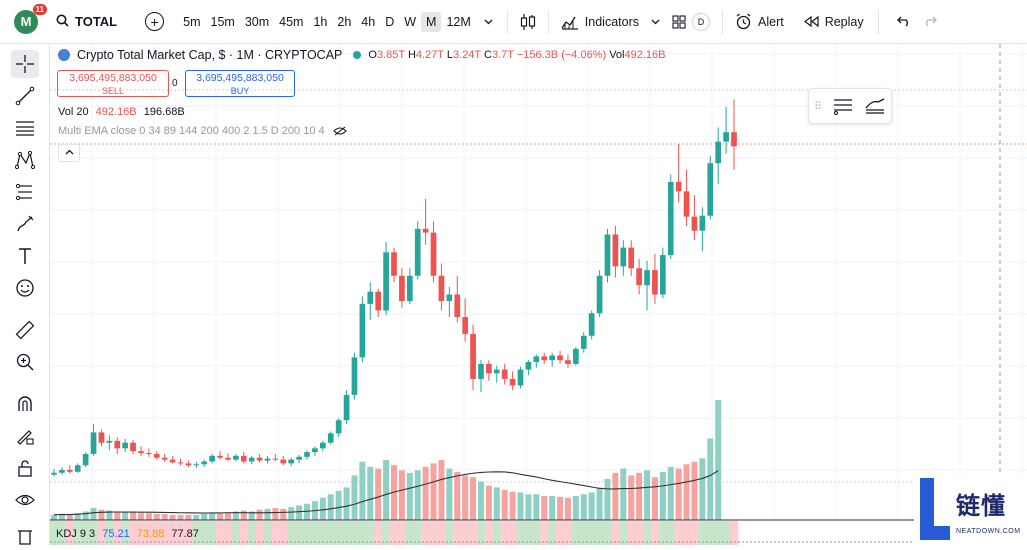 The height and width of the screenshot is (550, 1027). Describe the element at coordinates (25, 224) in the screenshot. I see `brush-icon` at that location.